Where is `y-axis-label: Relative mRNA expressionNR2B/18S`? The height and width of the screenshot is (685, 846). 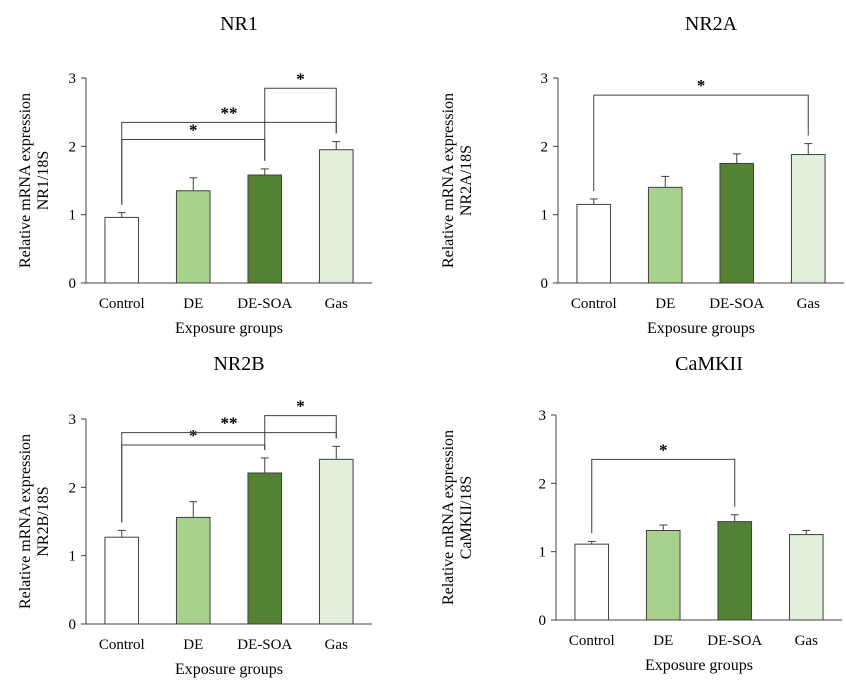 y-axis-label: Relative mRNA expressionNR2B/18S is located at coordinates (34, 521).